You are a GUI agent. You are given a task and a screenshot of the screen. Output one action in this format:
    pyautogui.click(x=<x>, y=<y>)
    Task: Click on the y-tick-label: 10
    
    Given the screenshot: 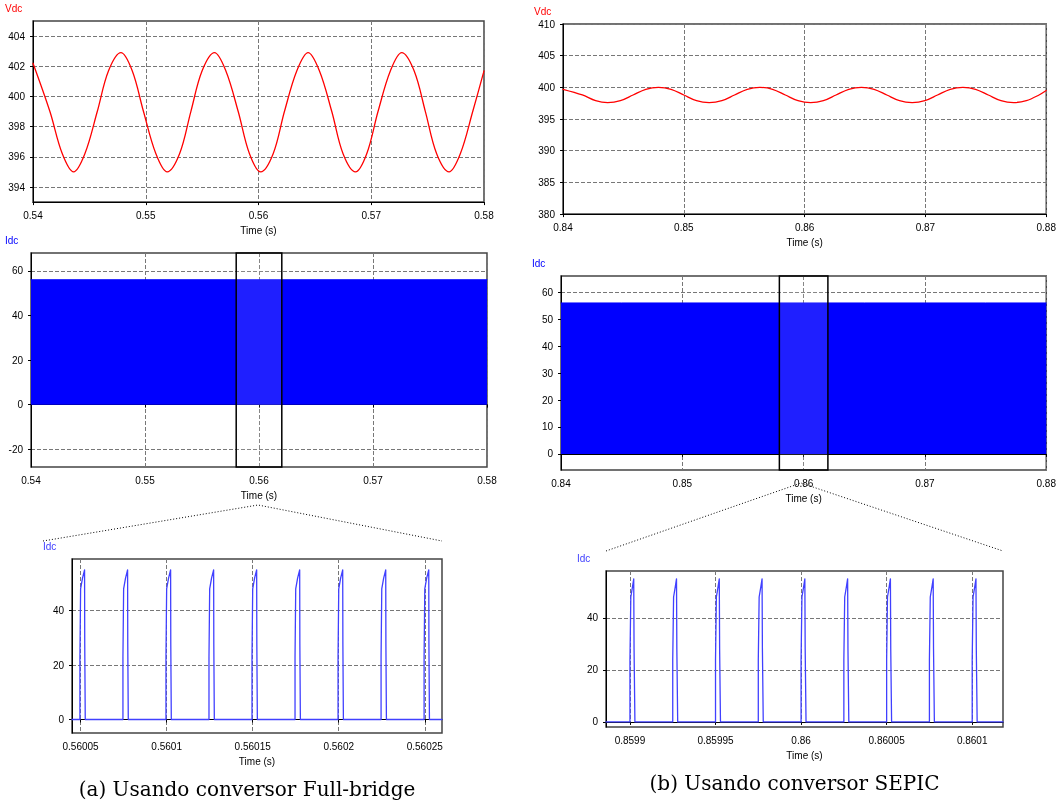 What is the action you would take?
    pyautogui.click(x=547, y=427)
    